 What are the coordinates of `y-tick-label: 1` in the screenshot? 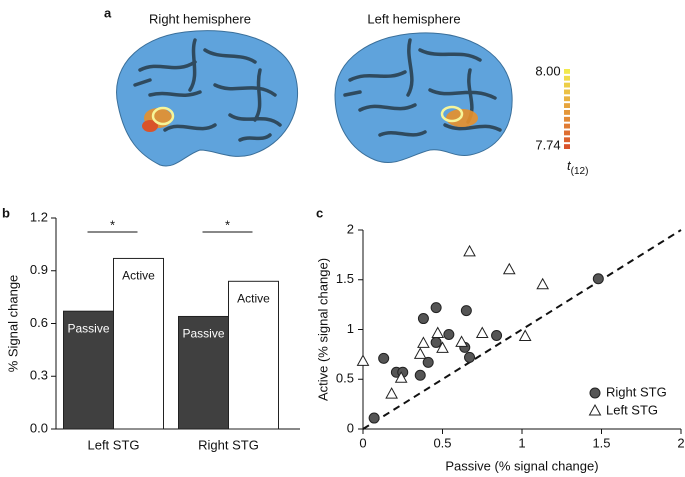 It's located at (350, 328).